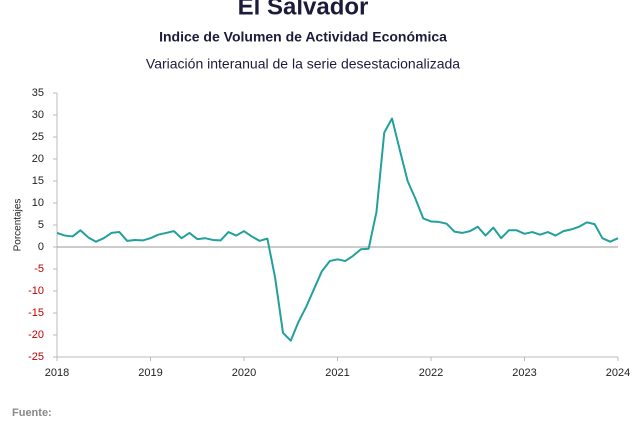  I want to click on y-tick-label: -5, so click(39, 269).